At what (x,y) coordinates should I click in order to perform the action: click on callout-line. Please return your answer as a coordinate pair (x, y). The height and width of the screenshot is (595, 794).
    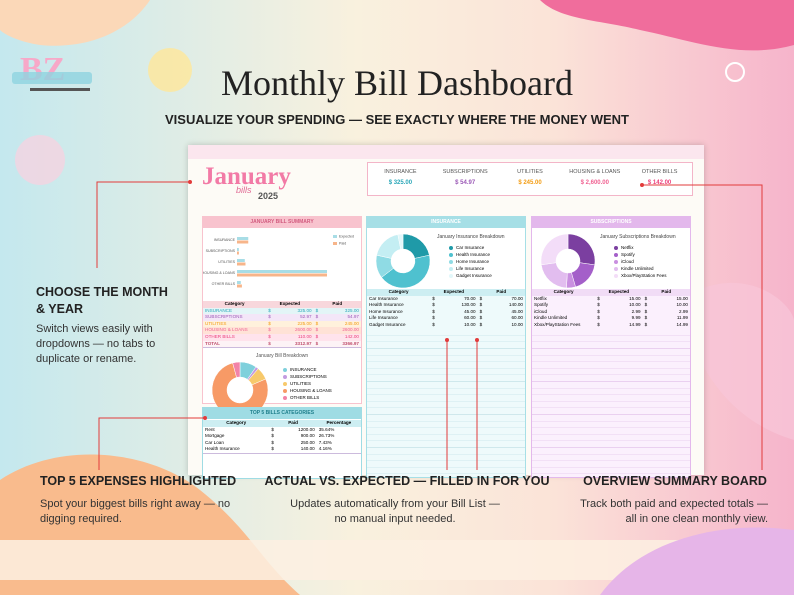
    Looking at the image, I should click on (151, 443).